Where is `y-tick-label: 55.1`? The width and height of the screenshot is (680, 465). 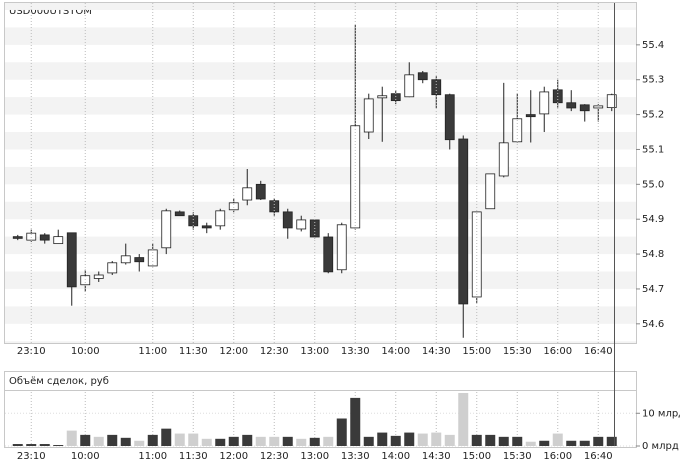
y-tick-label: 55.1 is located at coordinates (653, 149).